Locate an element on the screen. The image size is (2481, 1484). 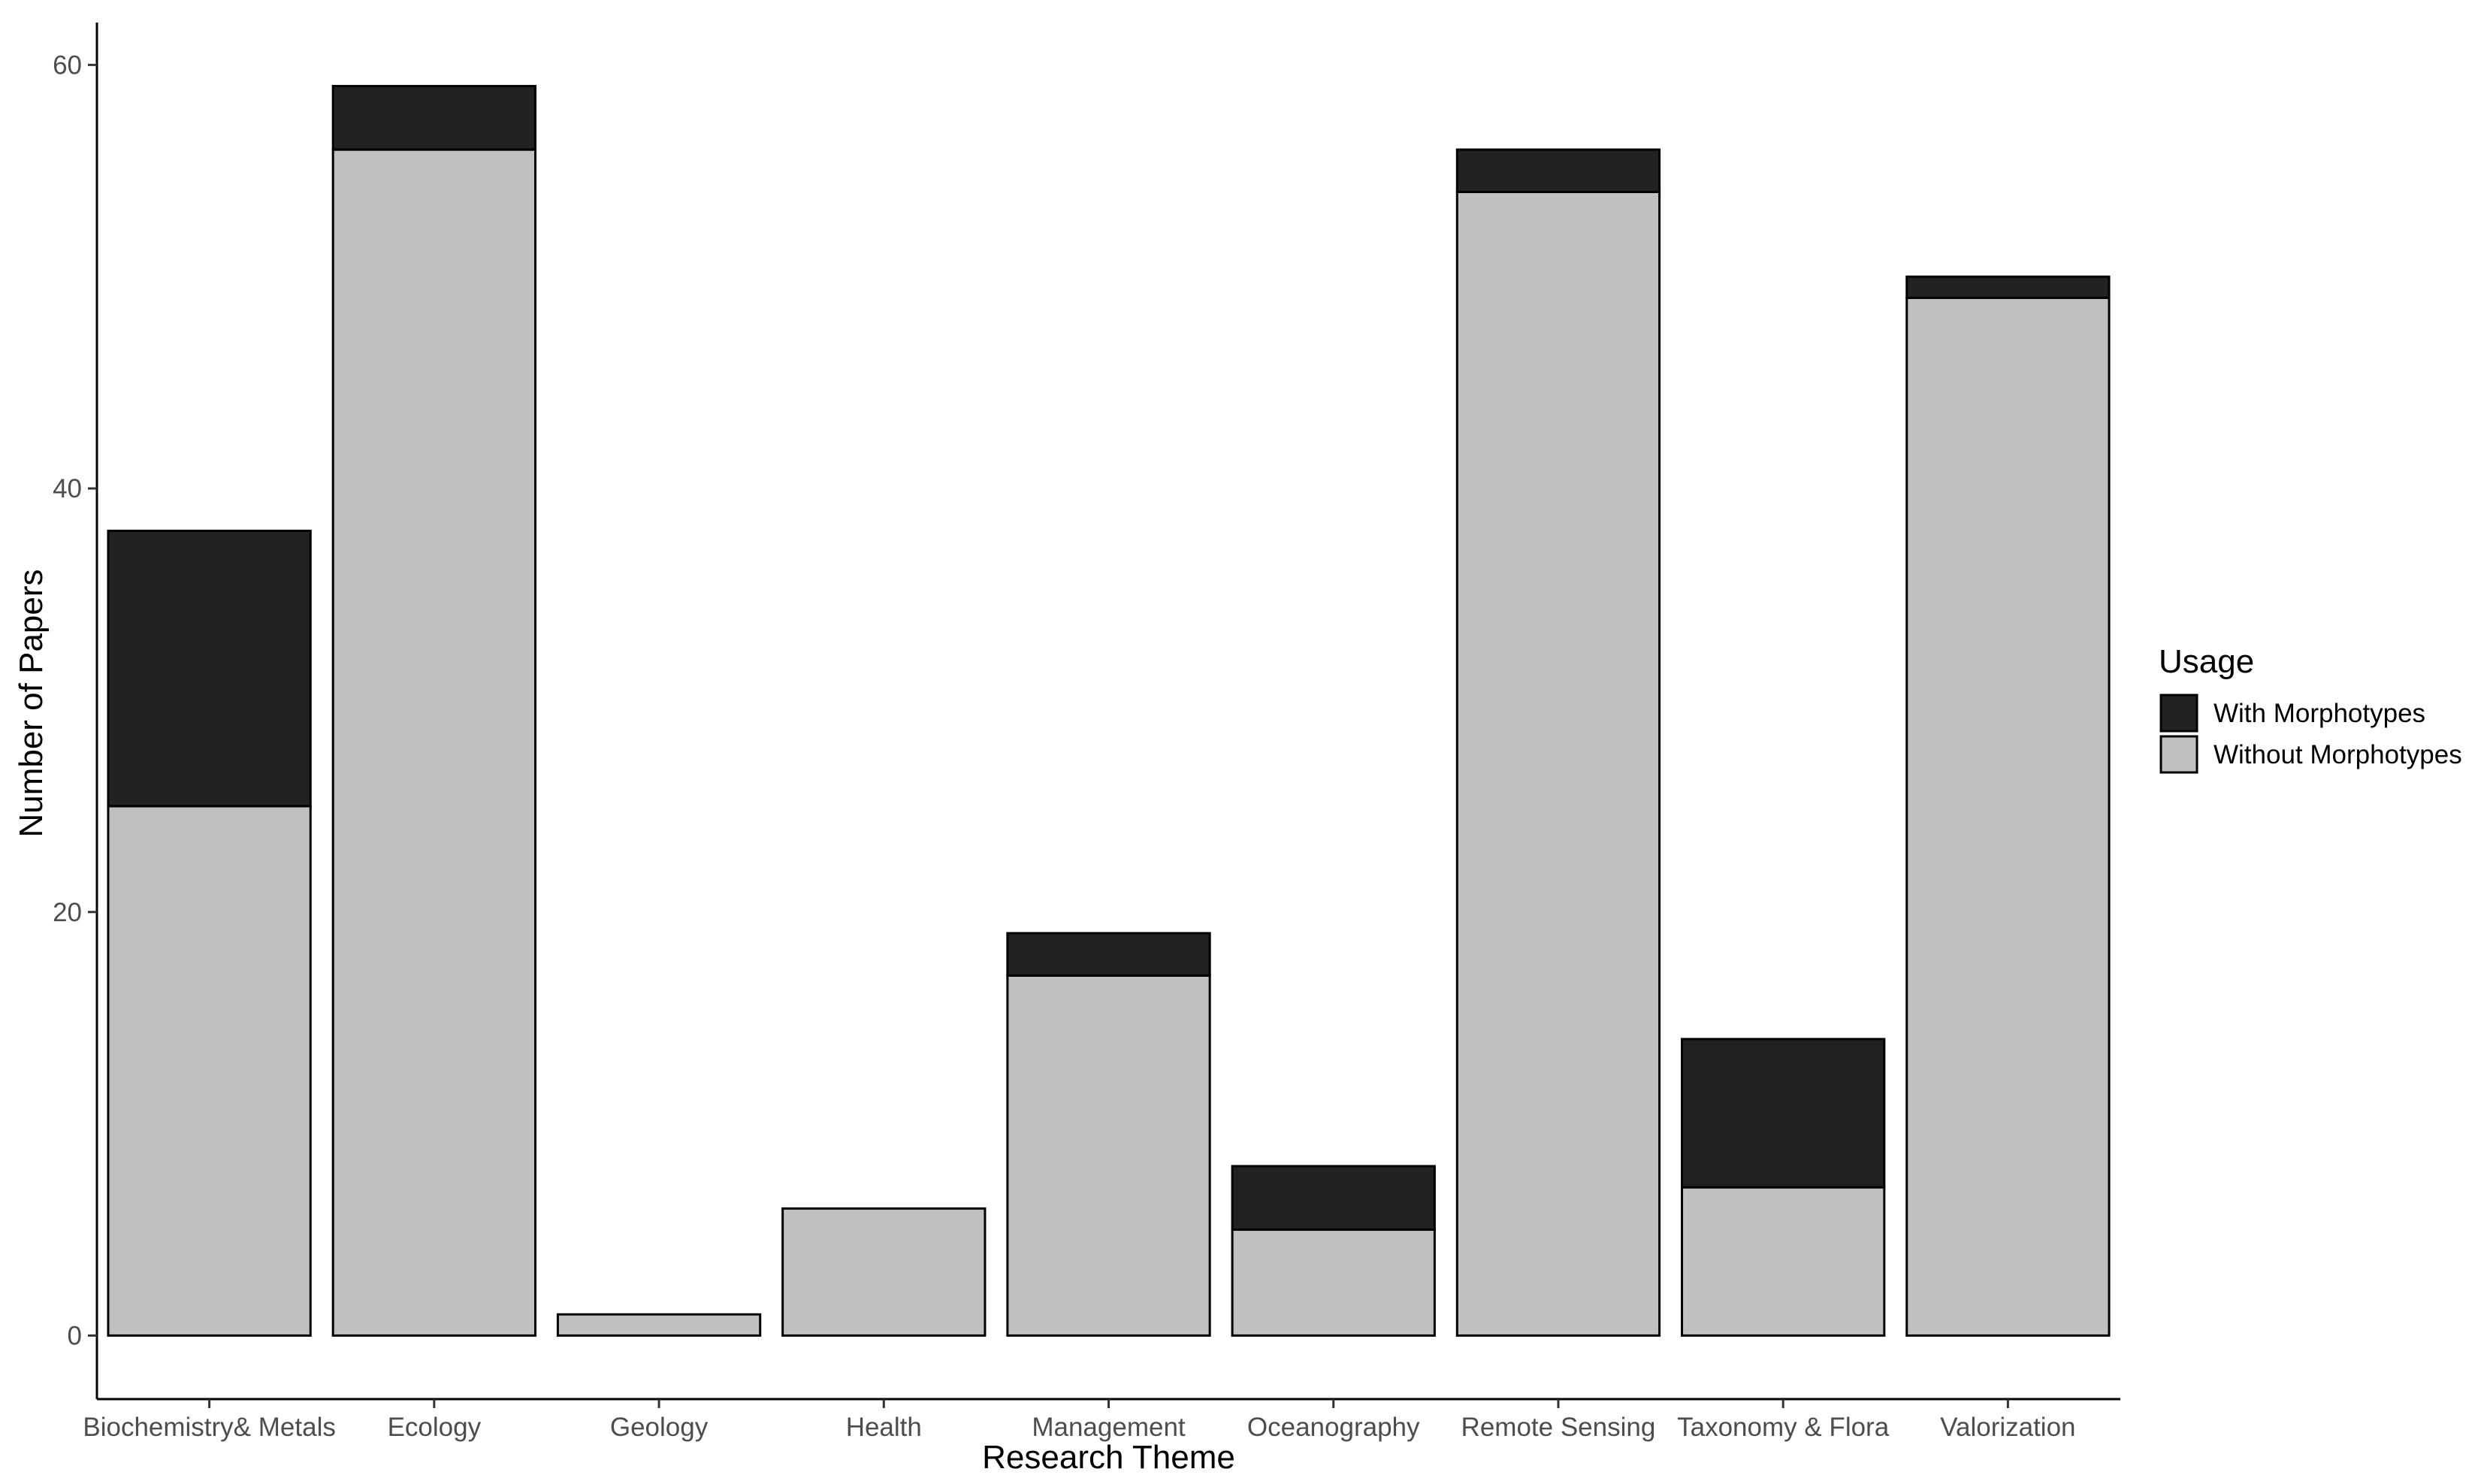
y-axis-title: Number of Papers is located at coordinates (31, 703).